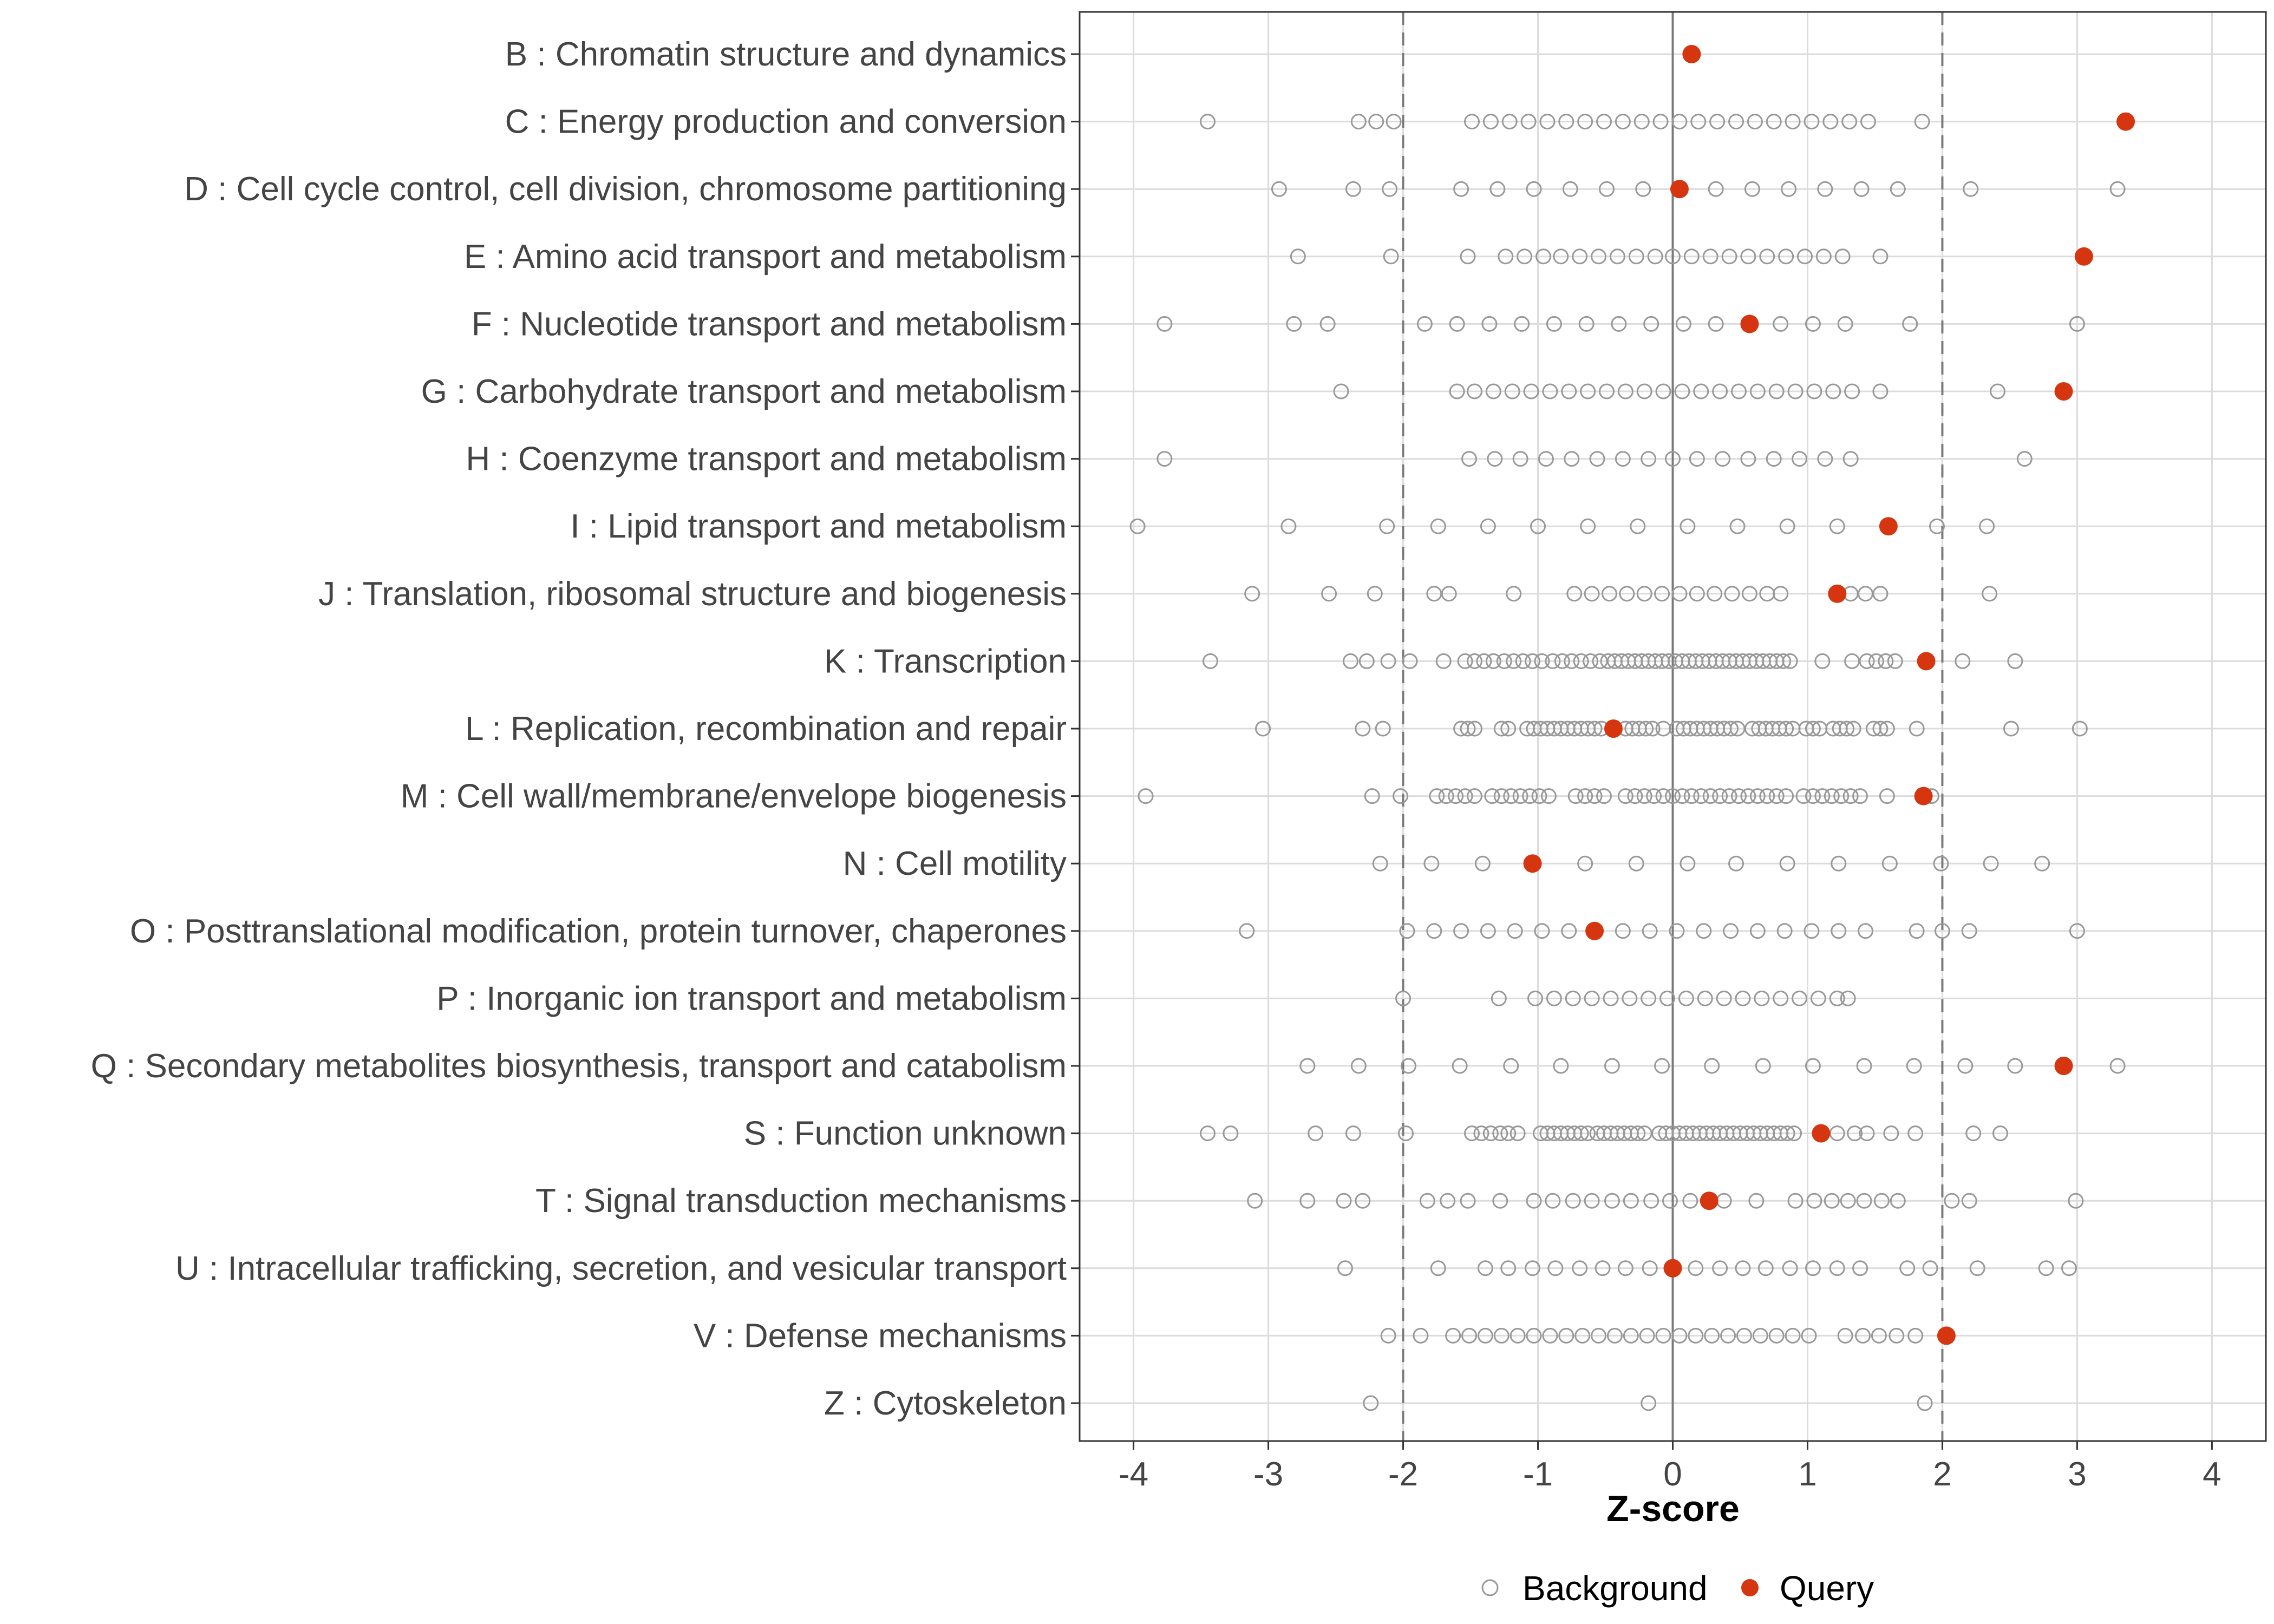 Image resolution: width=2274 pixels, height=1624 pixels. What do you see at coordinates (801, 1201) in the screenshot?
I see `category-label: T : Signal transduction mechanisms` at bounding box center [801, 1201].